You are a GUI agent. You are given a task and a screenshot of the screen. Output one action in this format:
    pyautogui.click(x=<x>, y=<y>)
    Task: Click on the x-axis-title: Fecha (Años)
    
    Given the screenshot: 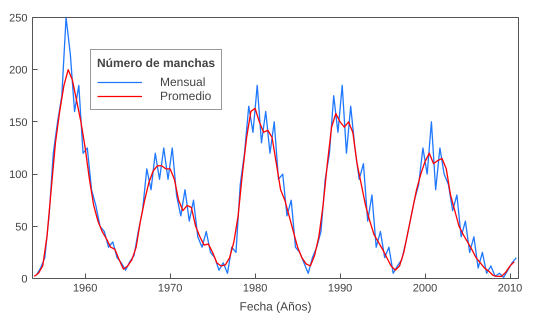 What is the action you would take?
    pyautogui.click(x=275, y=307)
    